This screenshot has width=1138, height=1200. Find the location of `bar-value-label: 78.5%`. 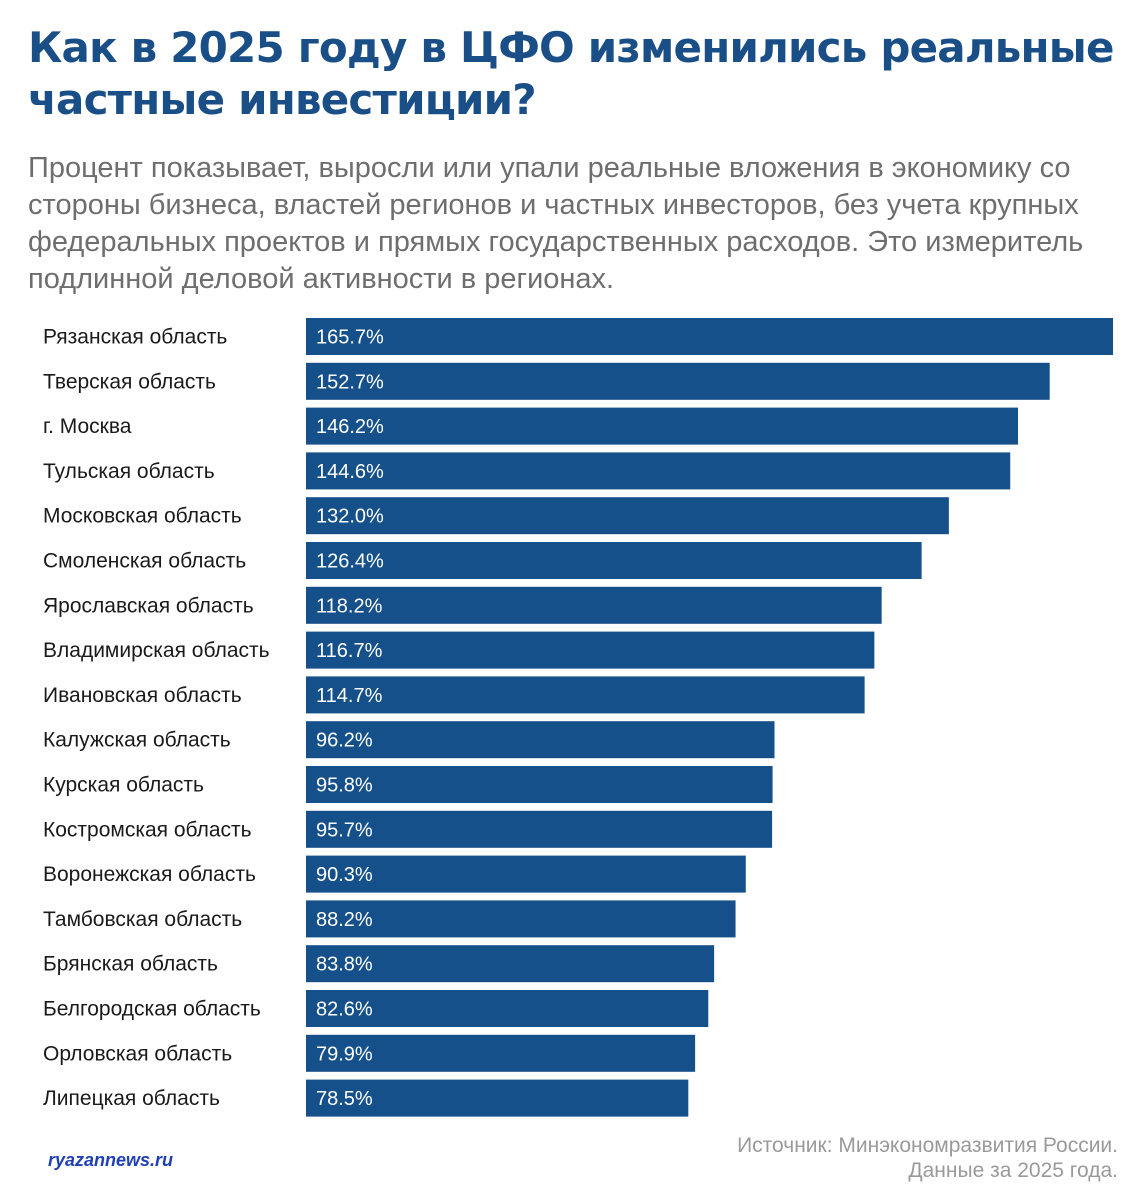

bar-value-label: 78.5% is located at coordinates (344, 1099).